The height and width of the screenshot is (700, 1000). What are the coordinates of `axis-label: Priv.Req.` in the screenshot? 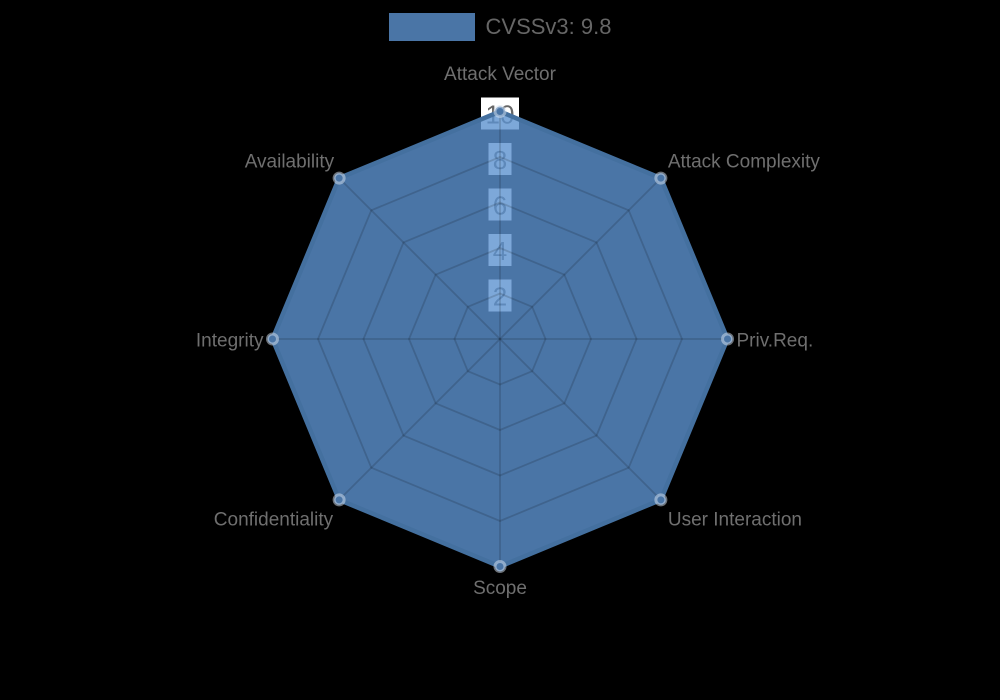 It's located at (775, 341).